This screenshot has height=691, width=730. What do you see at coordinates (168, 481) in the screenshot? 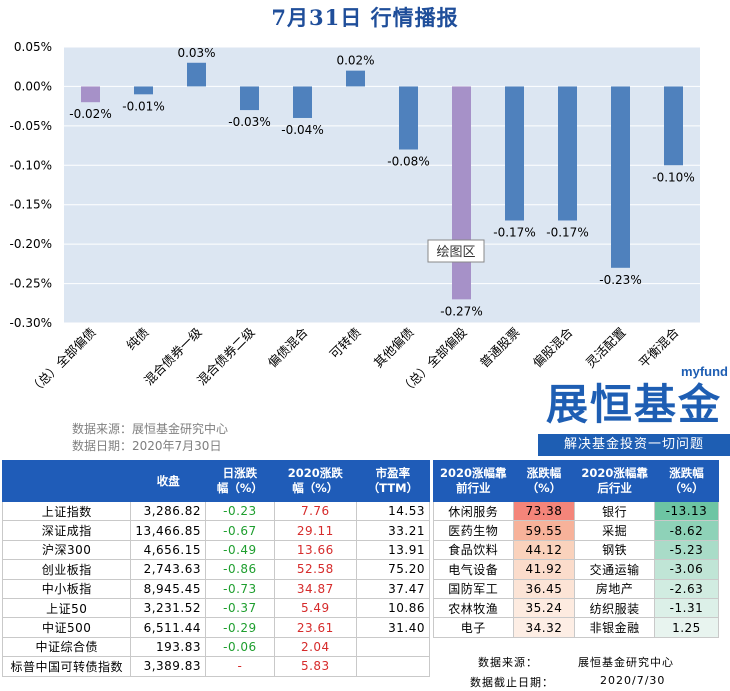
I see `index-table-header: 收盘` at bounding box center [168, 481].